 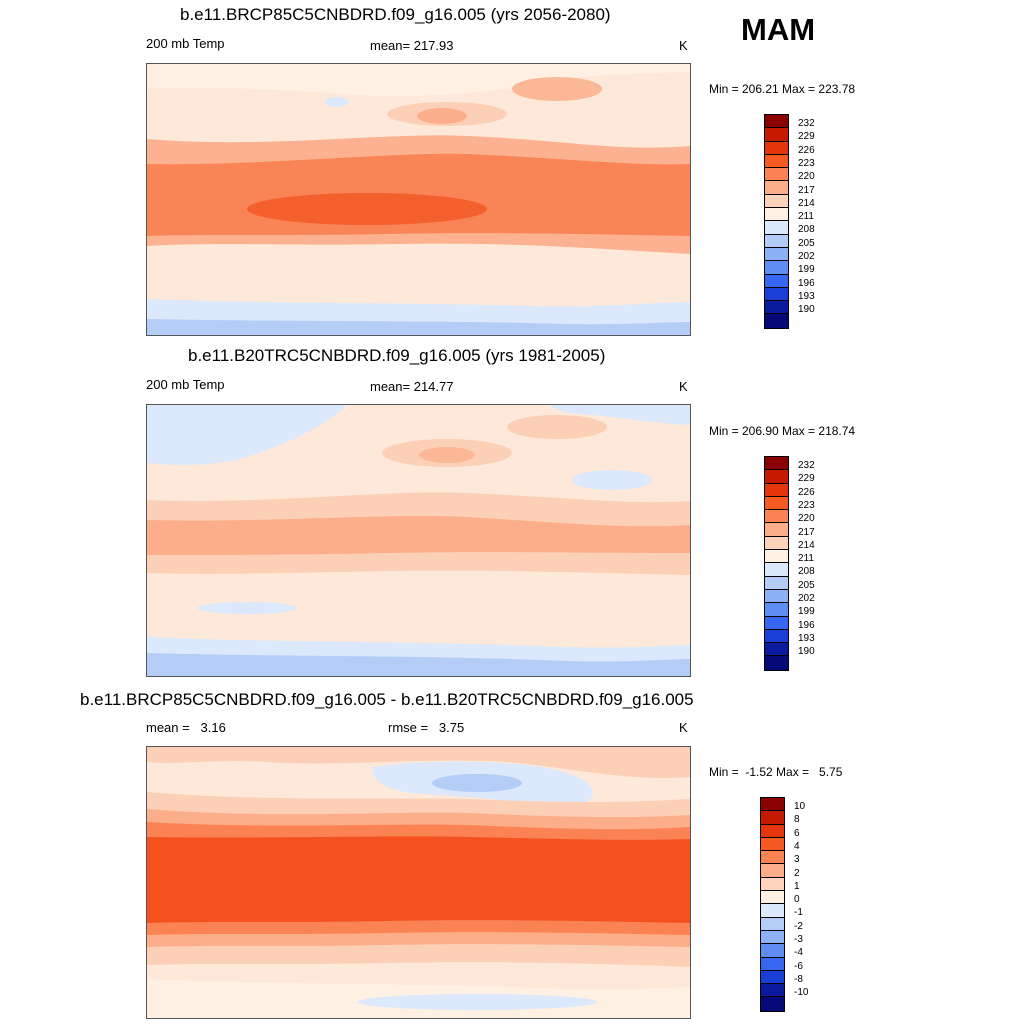 I want to click on colorbar-tick-label: 217, so click(x=806, y=190).